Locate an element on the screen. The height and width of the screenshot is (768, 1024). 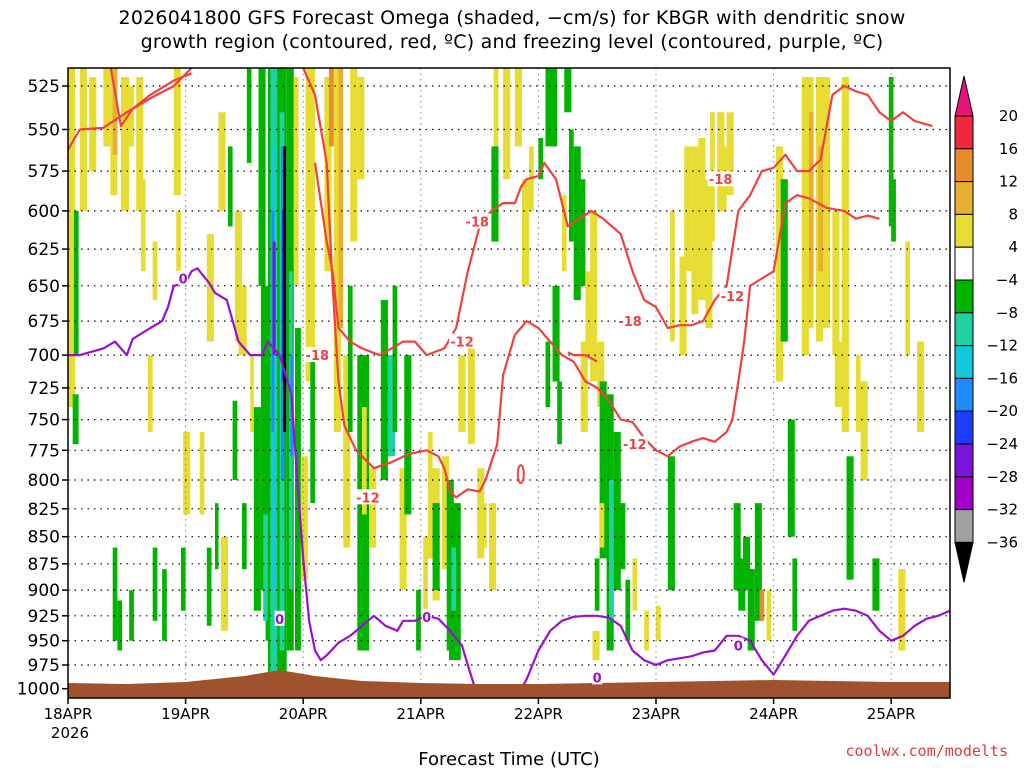
x-tick-label: 21APR is located at coordinates (420, 714).